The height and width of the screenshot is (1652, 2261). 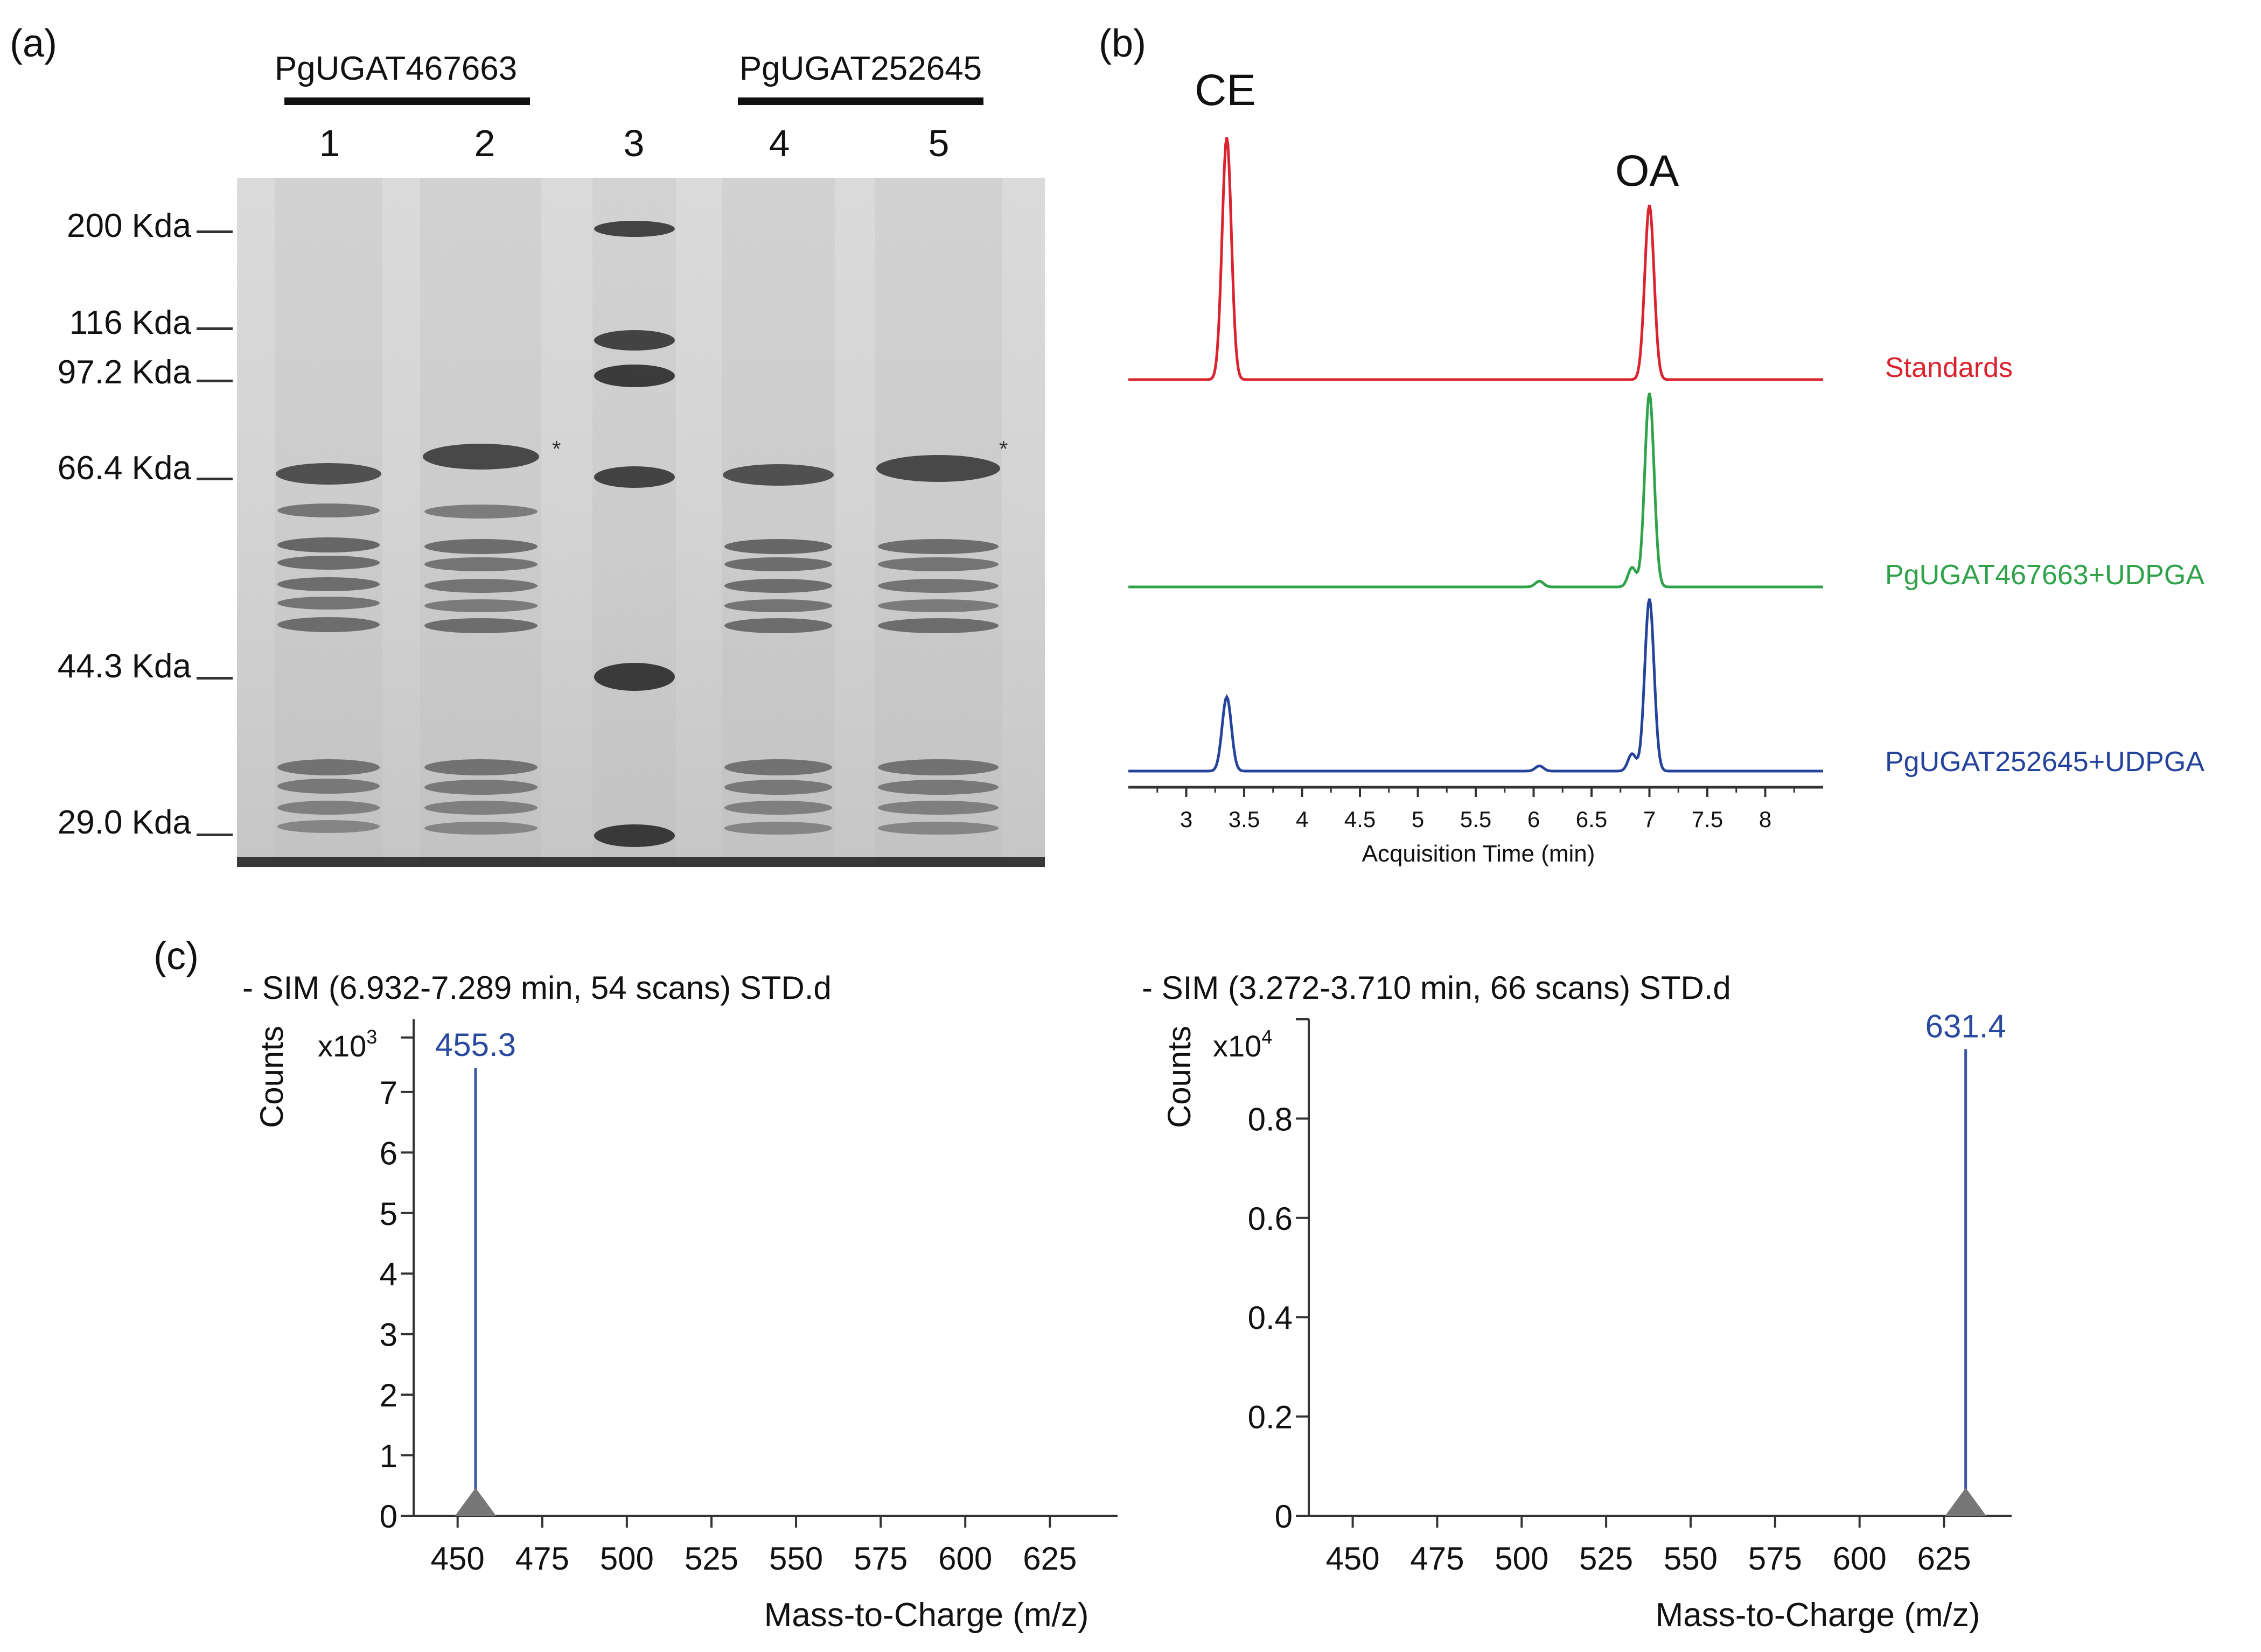 What do you see at coordinates (125, 468) in the screenshot?
I see `marker-label-66: 66.4 Kda` at bounding box center [125, 468].